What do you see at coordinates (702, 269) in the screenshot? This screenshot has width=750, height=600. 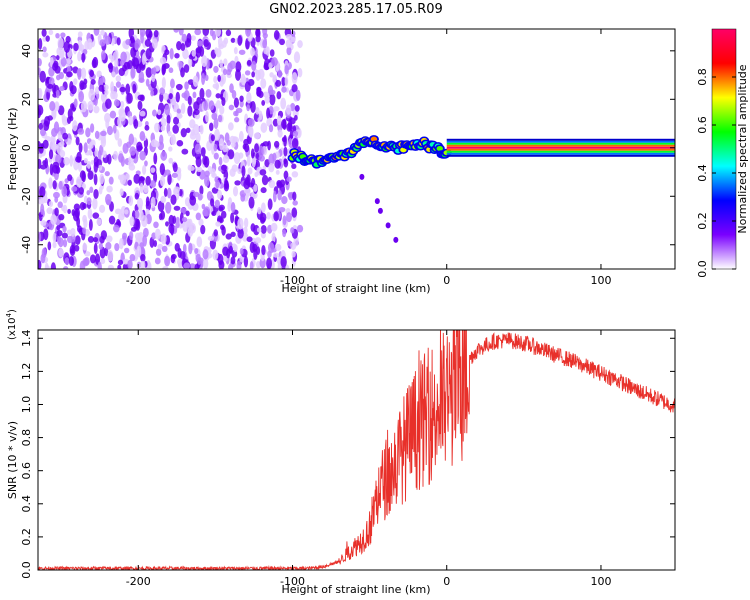 I see `colorbar-tick-label: 0.0` at bounding box center [702, 269].